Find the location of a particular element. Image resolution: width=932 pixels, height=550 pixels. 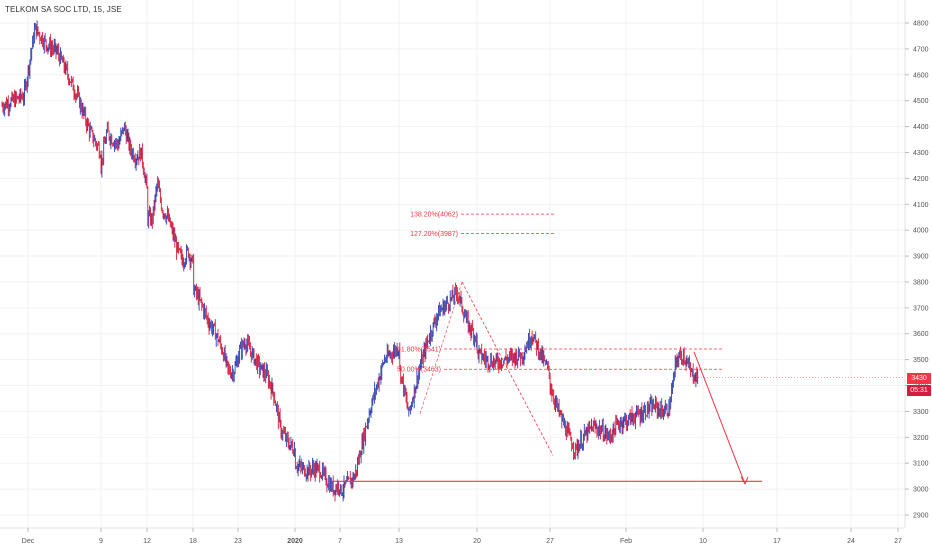

x-tick-label: 12 is located at coordinates (147, 541).